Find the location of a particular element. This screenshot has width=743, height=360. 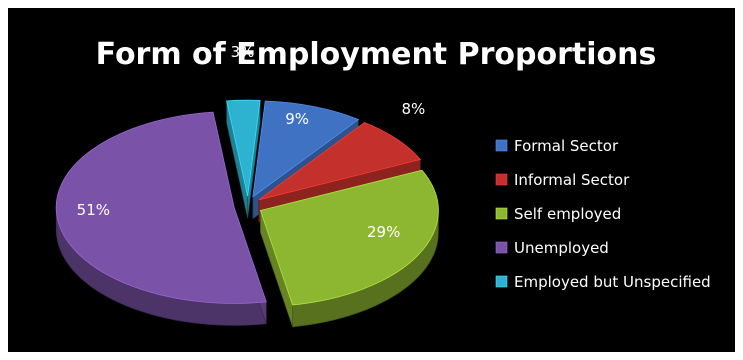

legend-item: Informal Sector is located at coordinates (562, 180).